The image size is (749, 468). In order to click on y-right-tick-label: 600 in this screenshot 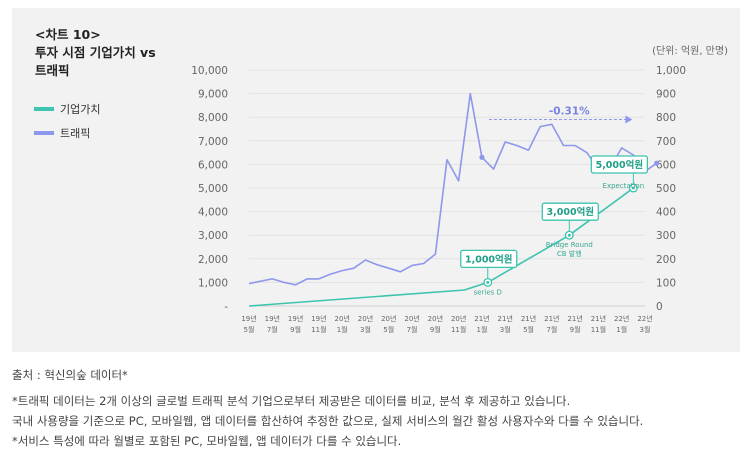, I will do `click(666, 165)`.